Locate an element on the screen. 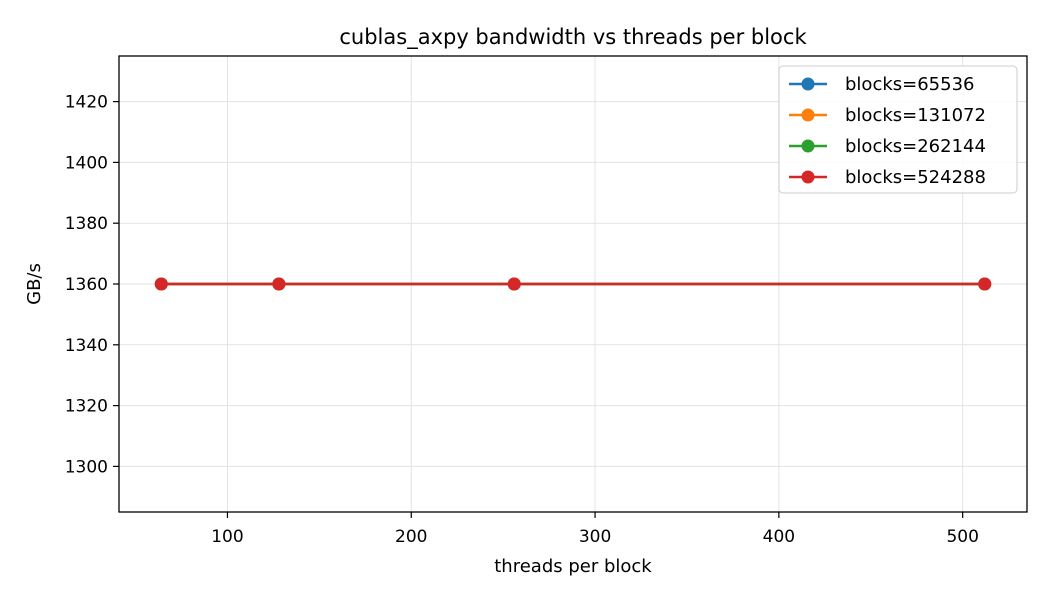  x-axis-title: threads per block is located at coordinates (573, 566).